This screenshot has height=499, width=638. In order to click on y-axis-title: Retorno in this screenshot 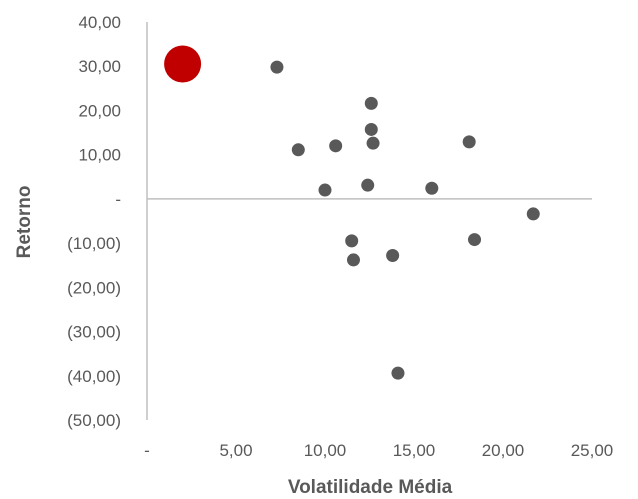, I will do `click(24, 222)`.